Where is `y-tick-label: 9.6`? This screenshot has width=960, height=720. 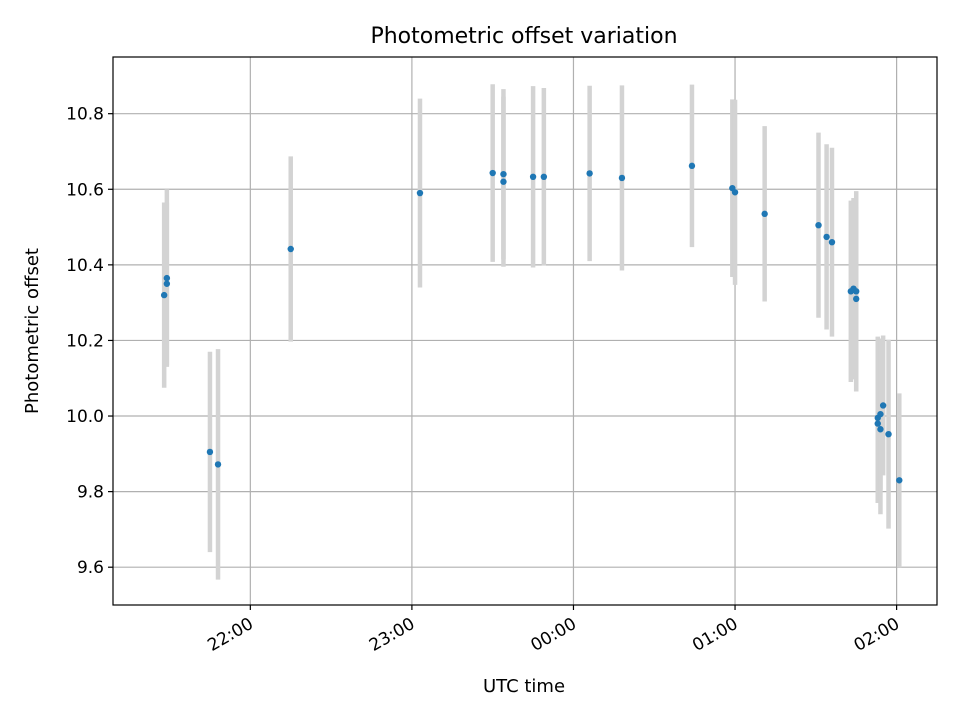
y-tick-label: 9.6 is located at coordinates (90, 568).